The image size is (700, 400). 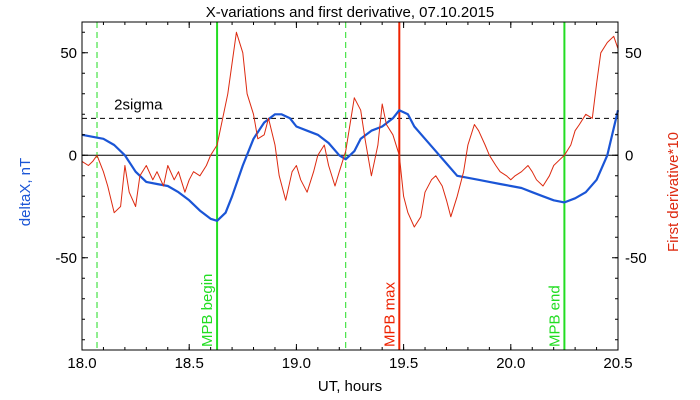 What do you see at coordinates (510, 363) in the screenshot?
I see `x-tick-label-4: 20.0` at bounding box center [510, 363].